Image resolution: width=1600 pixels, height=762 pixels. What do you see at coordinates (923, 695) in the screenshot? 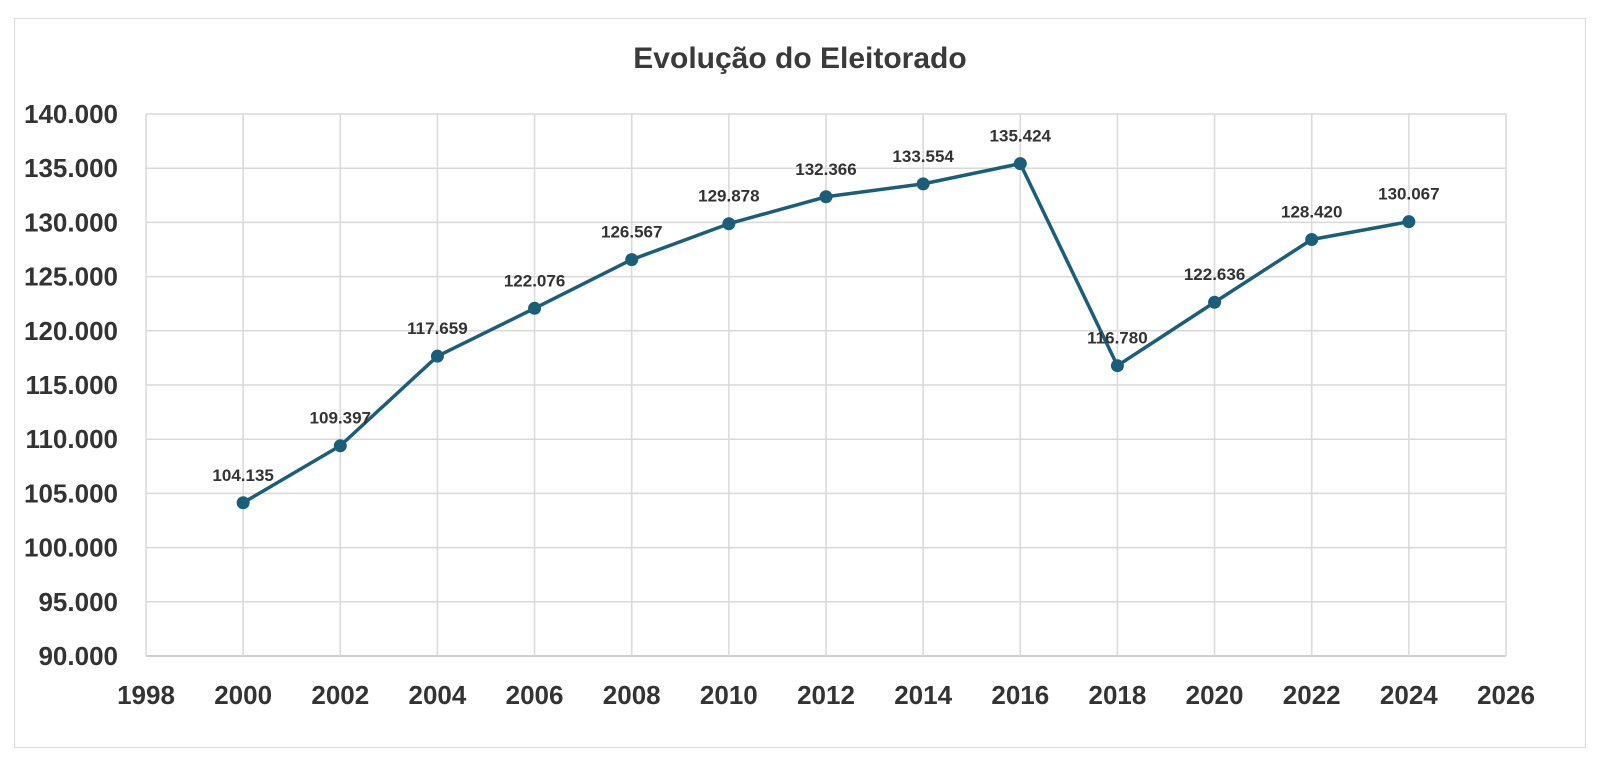
I see `x-tick-label: 2014` at bounding box center [923, 695].